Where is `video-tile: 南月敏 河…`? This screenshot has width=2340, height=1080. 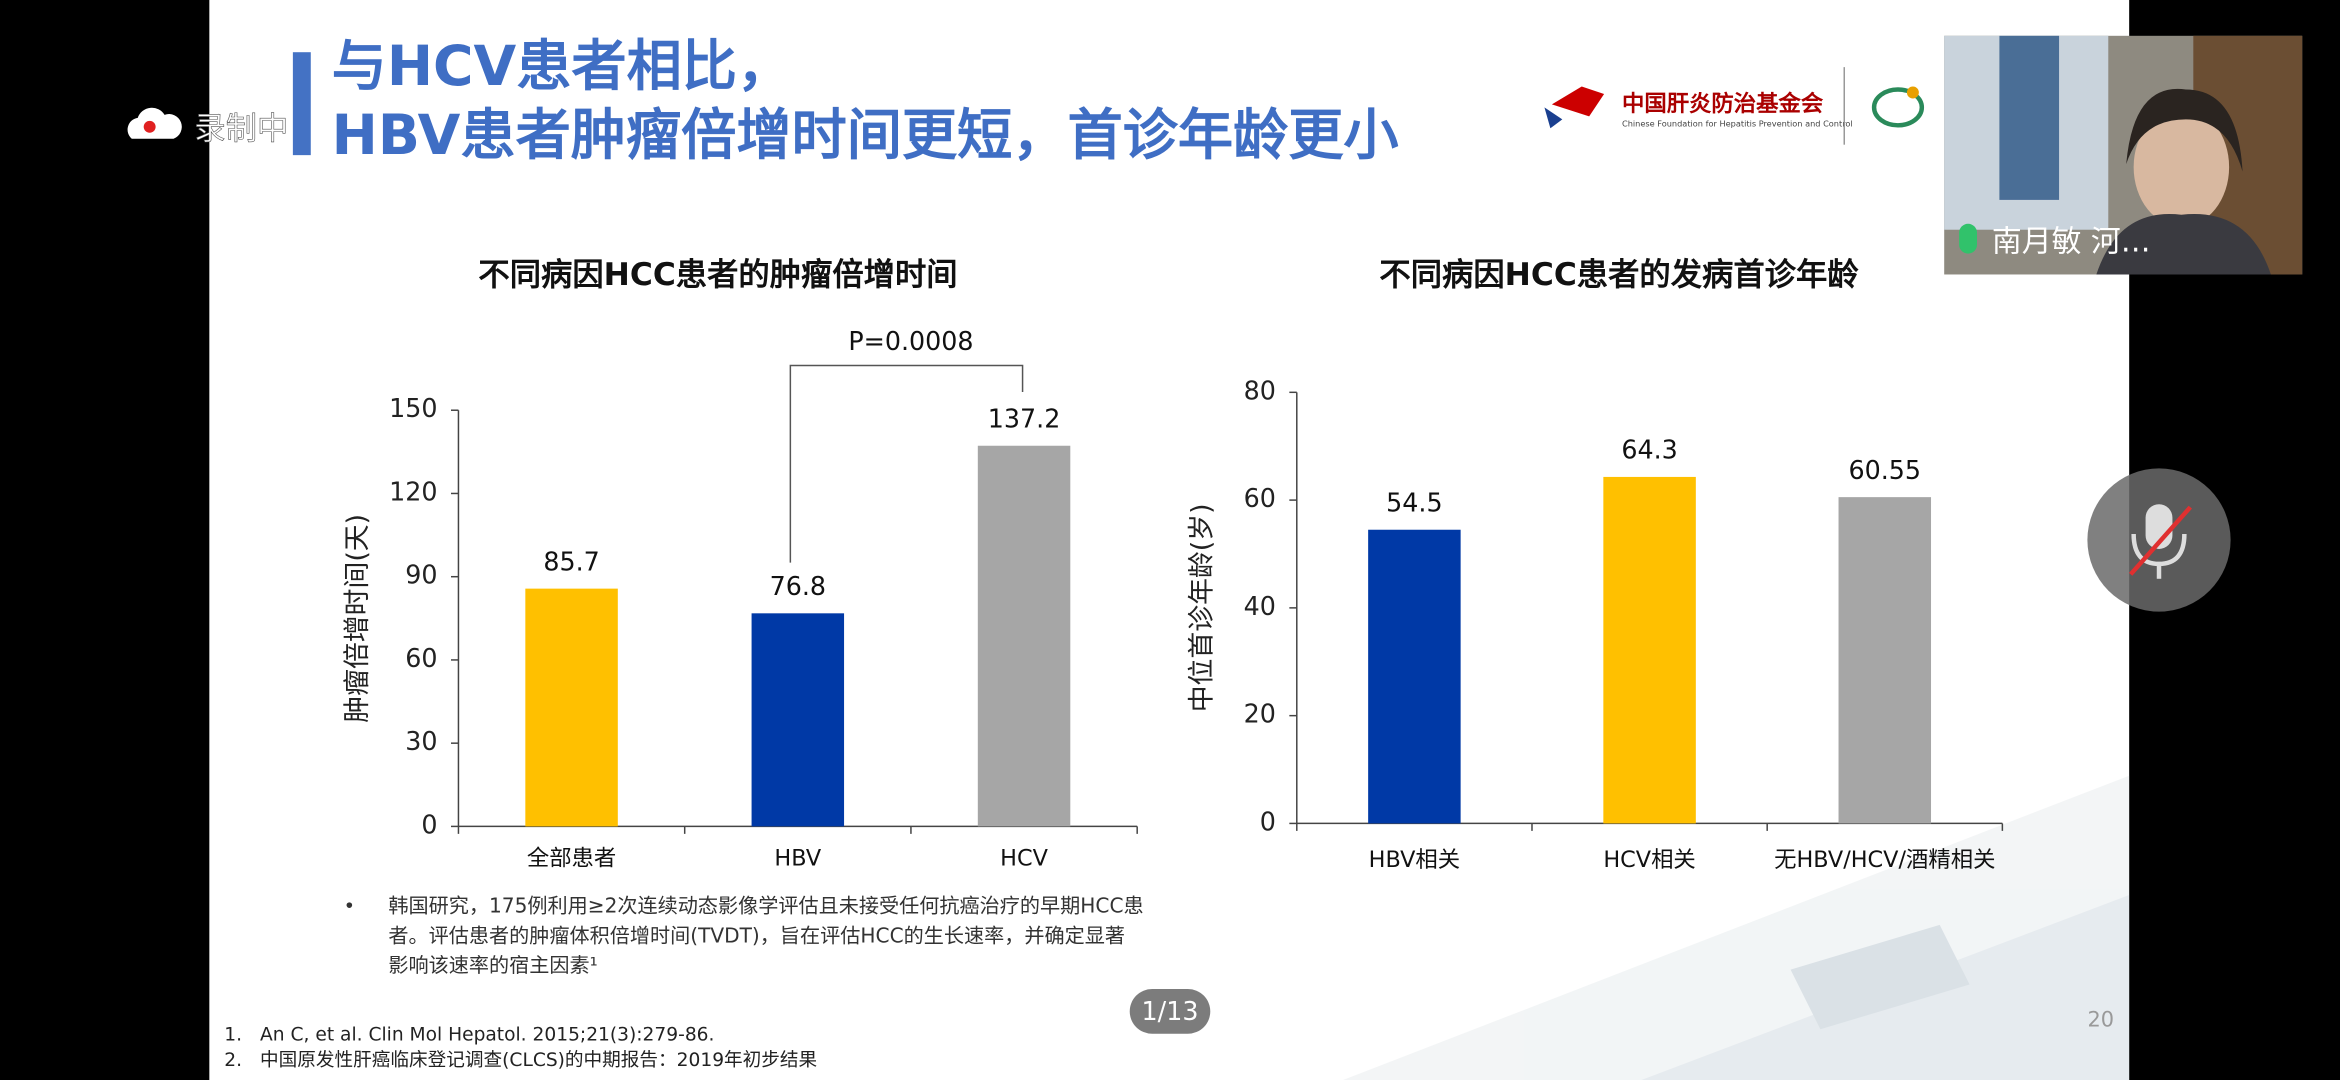
video-tile: 南月敏 河… is located at coordinates (2123, 155).